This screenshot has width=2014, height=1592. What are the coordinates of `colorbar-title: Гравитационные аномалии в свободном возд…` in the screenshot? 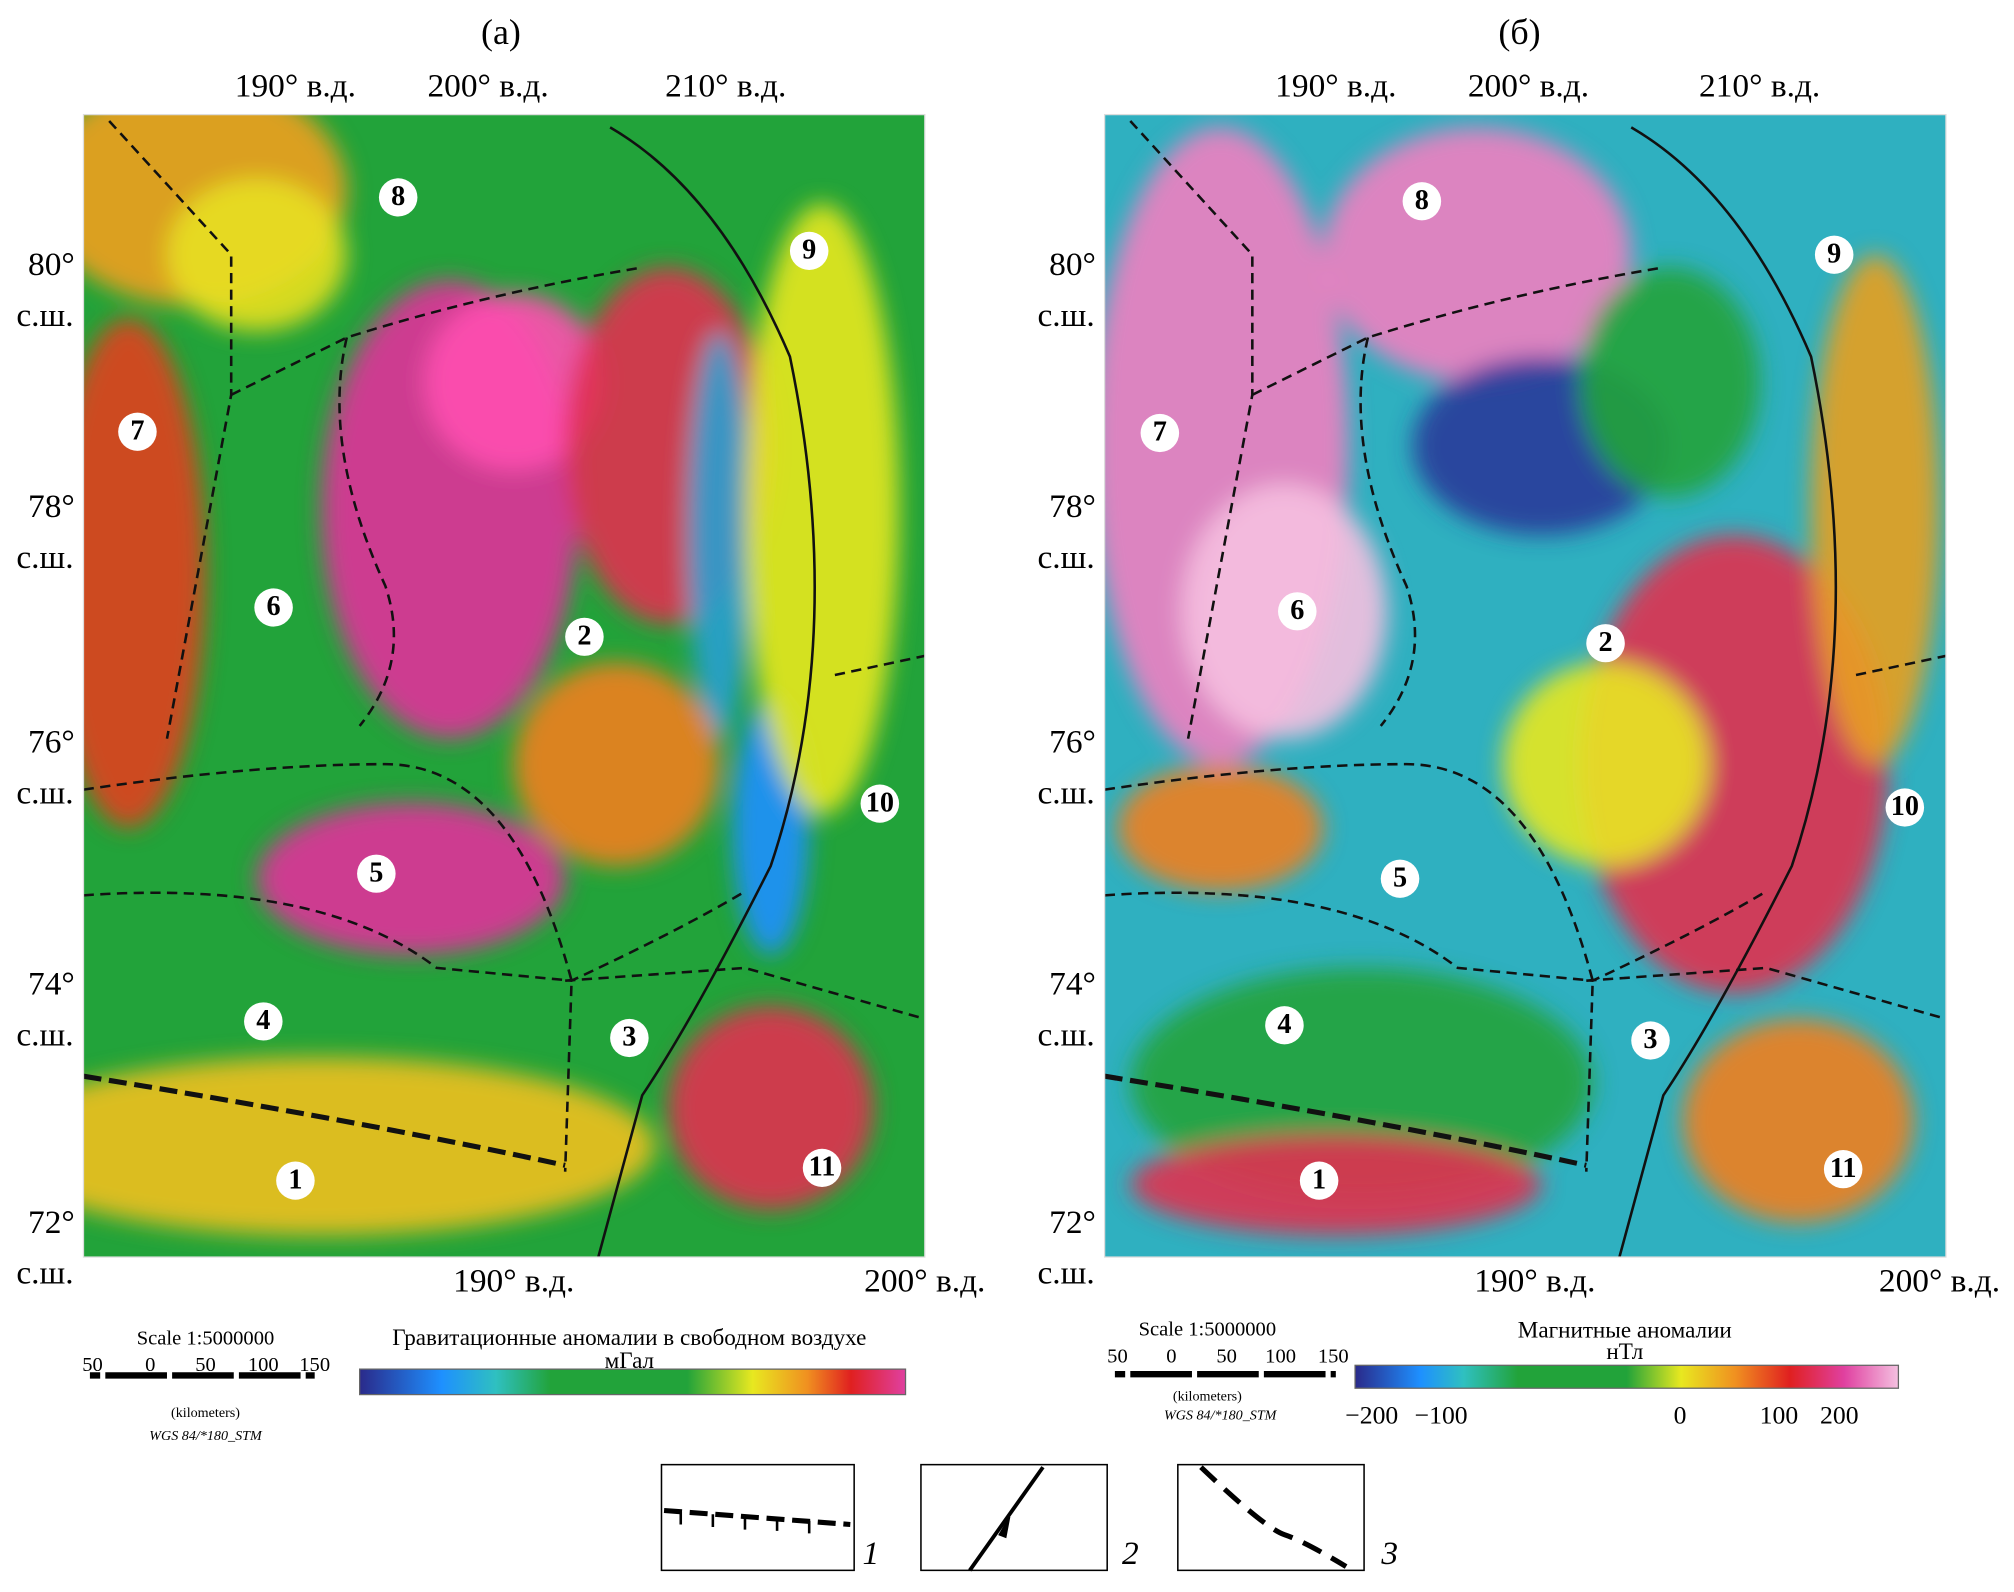 It's located at (629, 1337).